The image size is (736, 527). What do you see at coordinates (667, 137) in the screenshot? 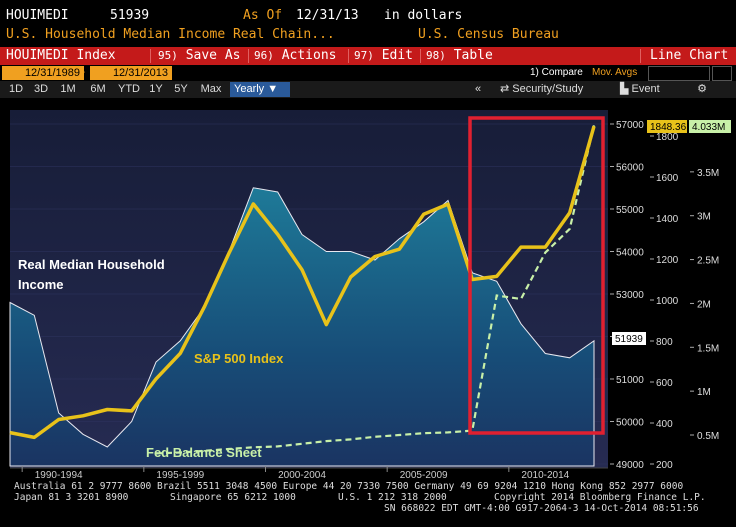
I see `mid-tick-label: 1800` at bounding box center [667, 137].